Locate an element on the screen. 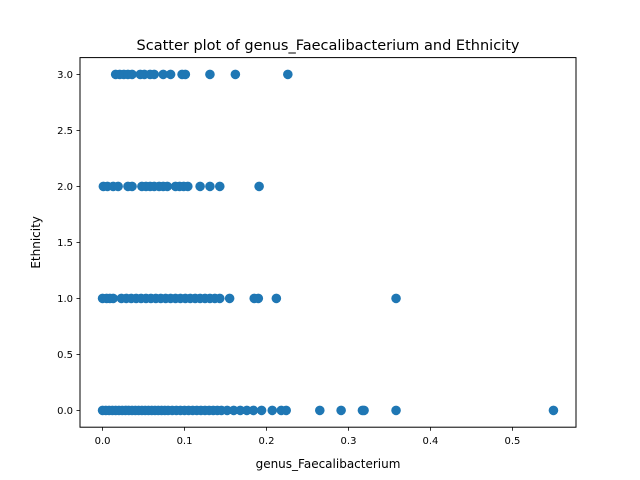 This screenshot has width=640, height=480. x-axis: 0.0 0.1 0.2 0.3 0.4 0.5 is located at coordinates (308, 437).